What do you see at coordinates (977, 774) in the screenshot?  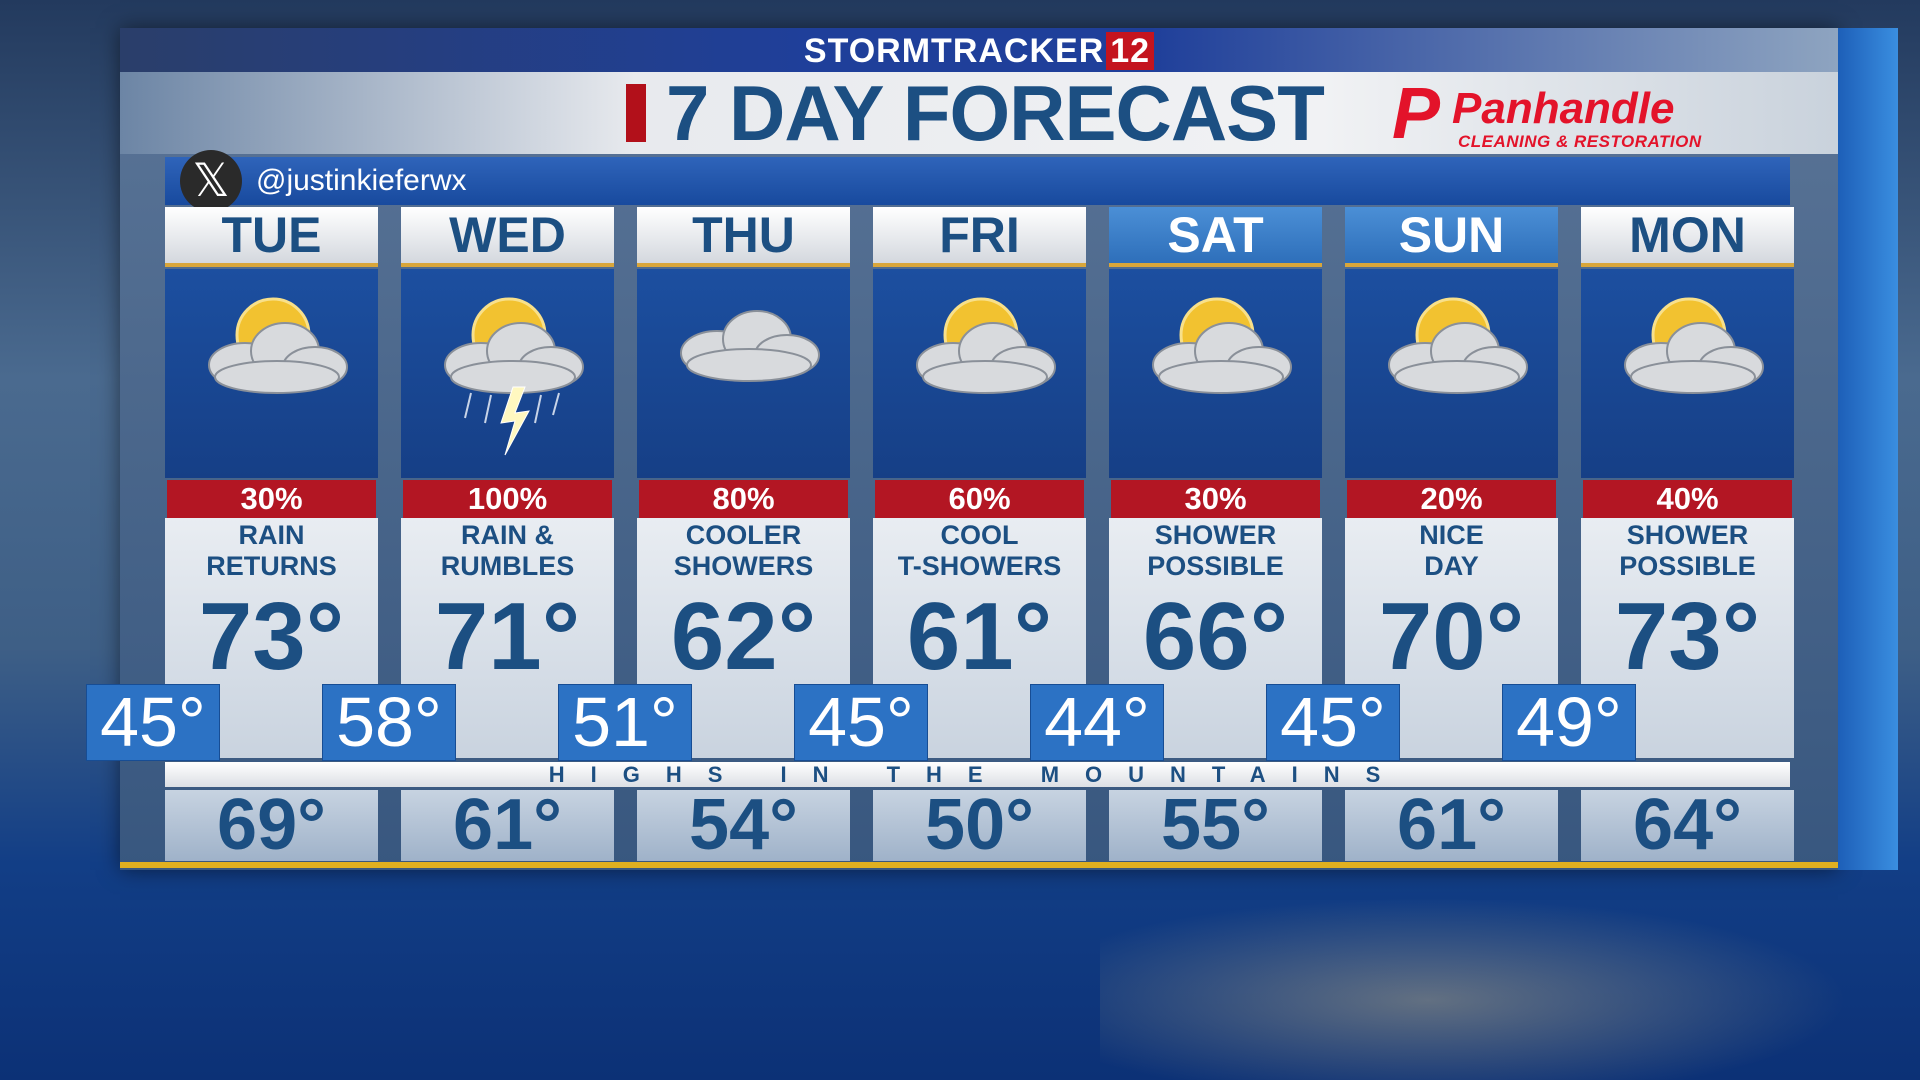 I see `mountains-label: HIGHS IN THE MOUNTAINS` at bounding box center [977, 774].